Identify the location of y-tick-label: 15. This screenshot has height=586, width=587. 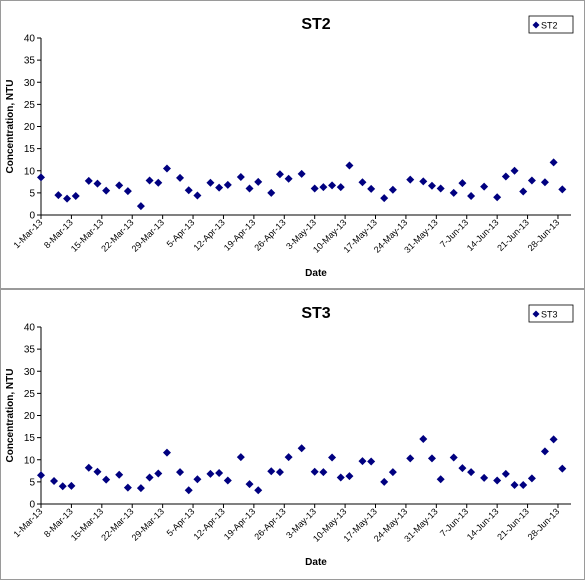
(30, 149).